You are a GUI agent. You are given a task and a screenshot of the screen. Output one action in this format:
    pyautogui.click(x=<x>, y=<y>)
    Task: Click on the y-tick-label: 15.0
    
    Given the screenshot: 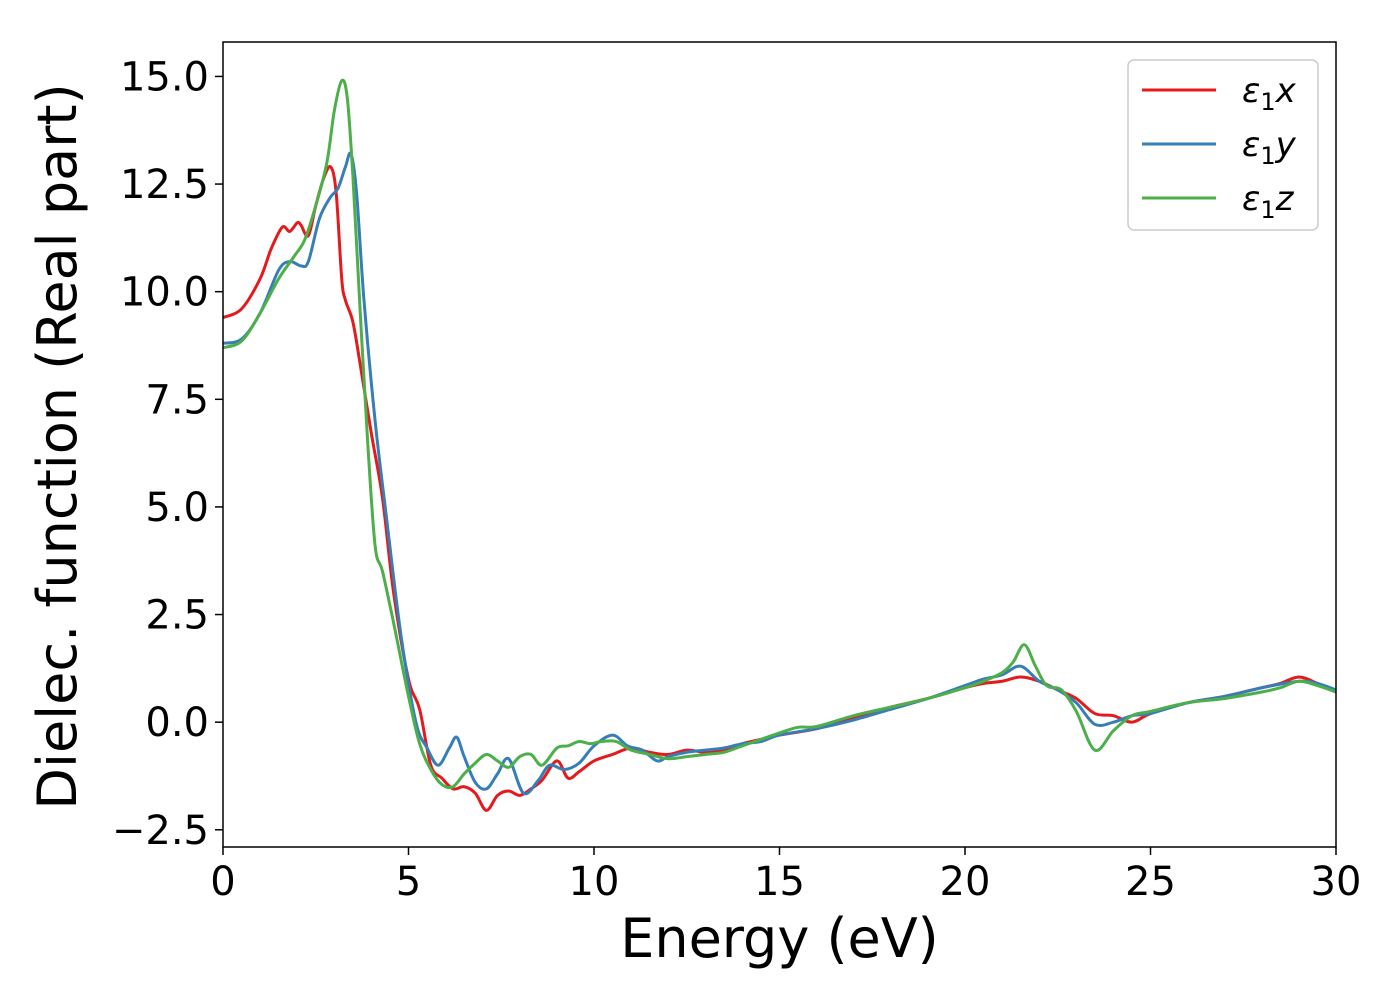 What is the action you would take?
    pyautogui.click(x=164, y=77)
    